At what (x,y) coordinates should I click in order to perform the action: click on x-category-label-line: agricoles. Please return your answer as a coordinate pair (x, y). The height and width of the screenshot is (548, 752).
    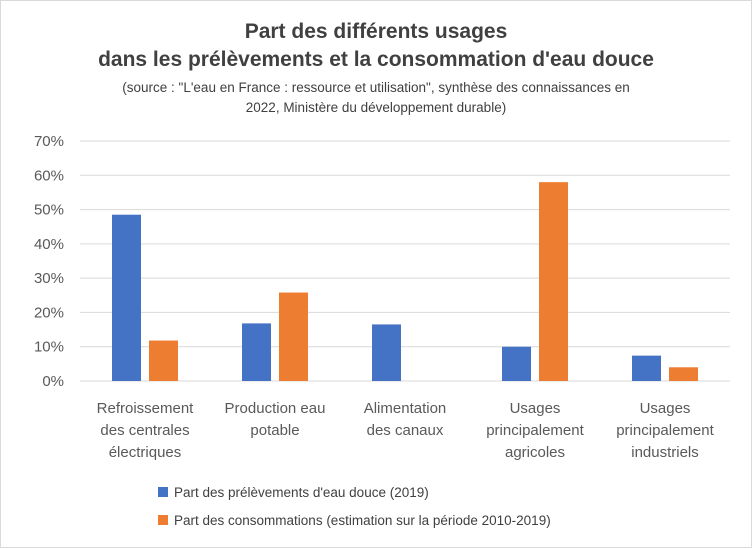
    Looking at the image, I should click on (535, 452).